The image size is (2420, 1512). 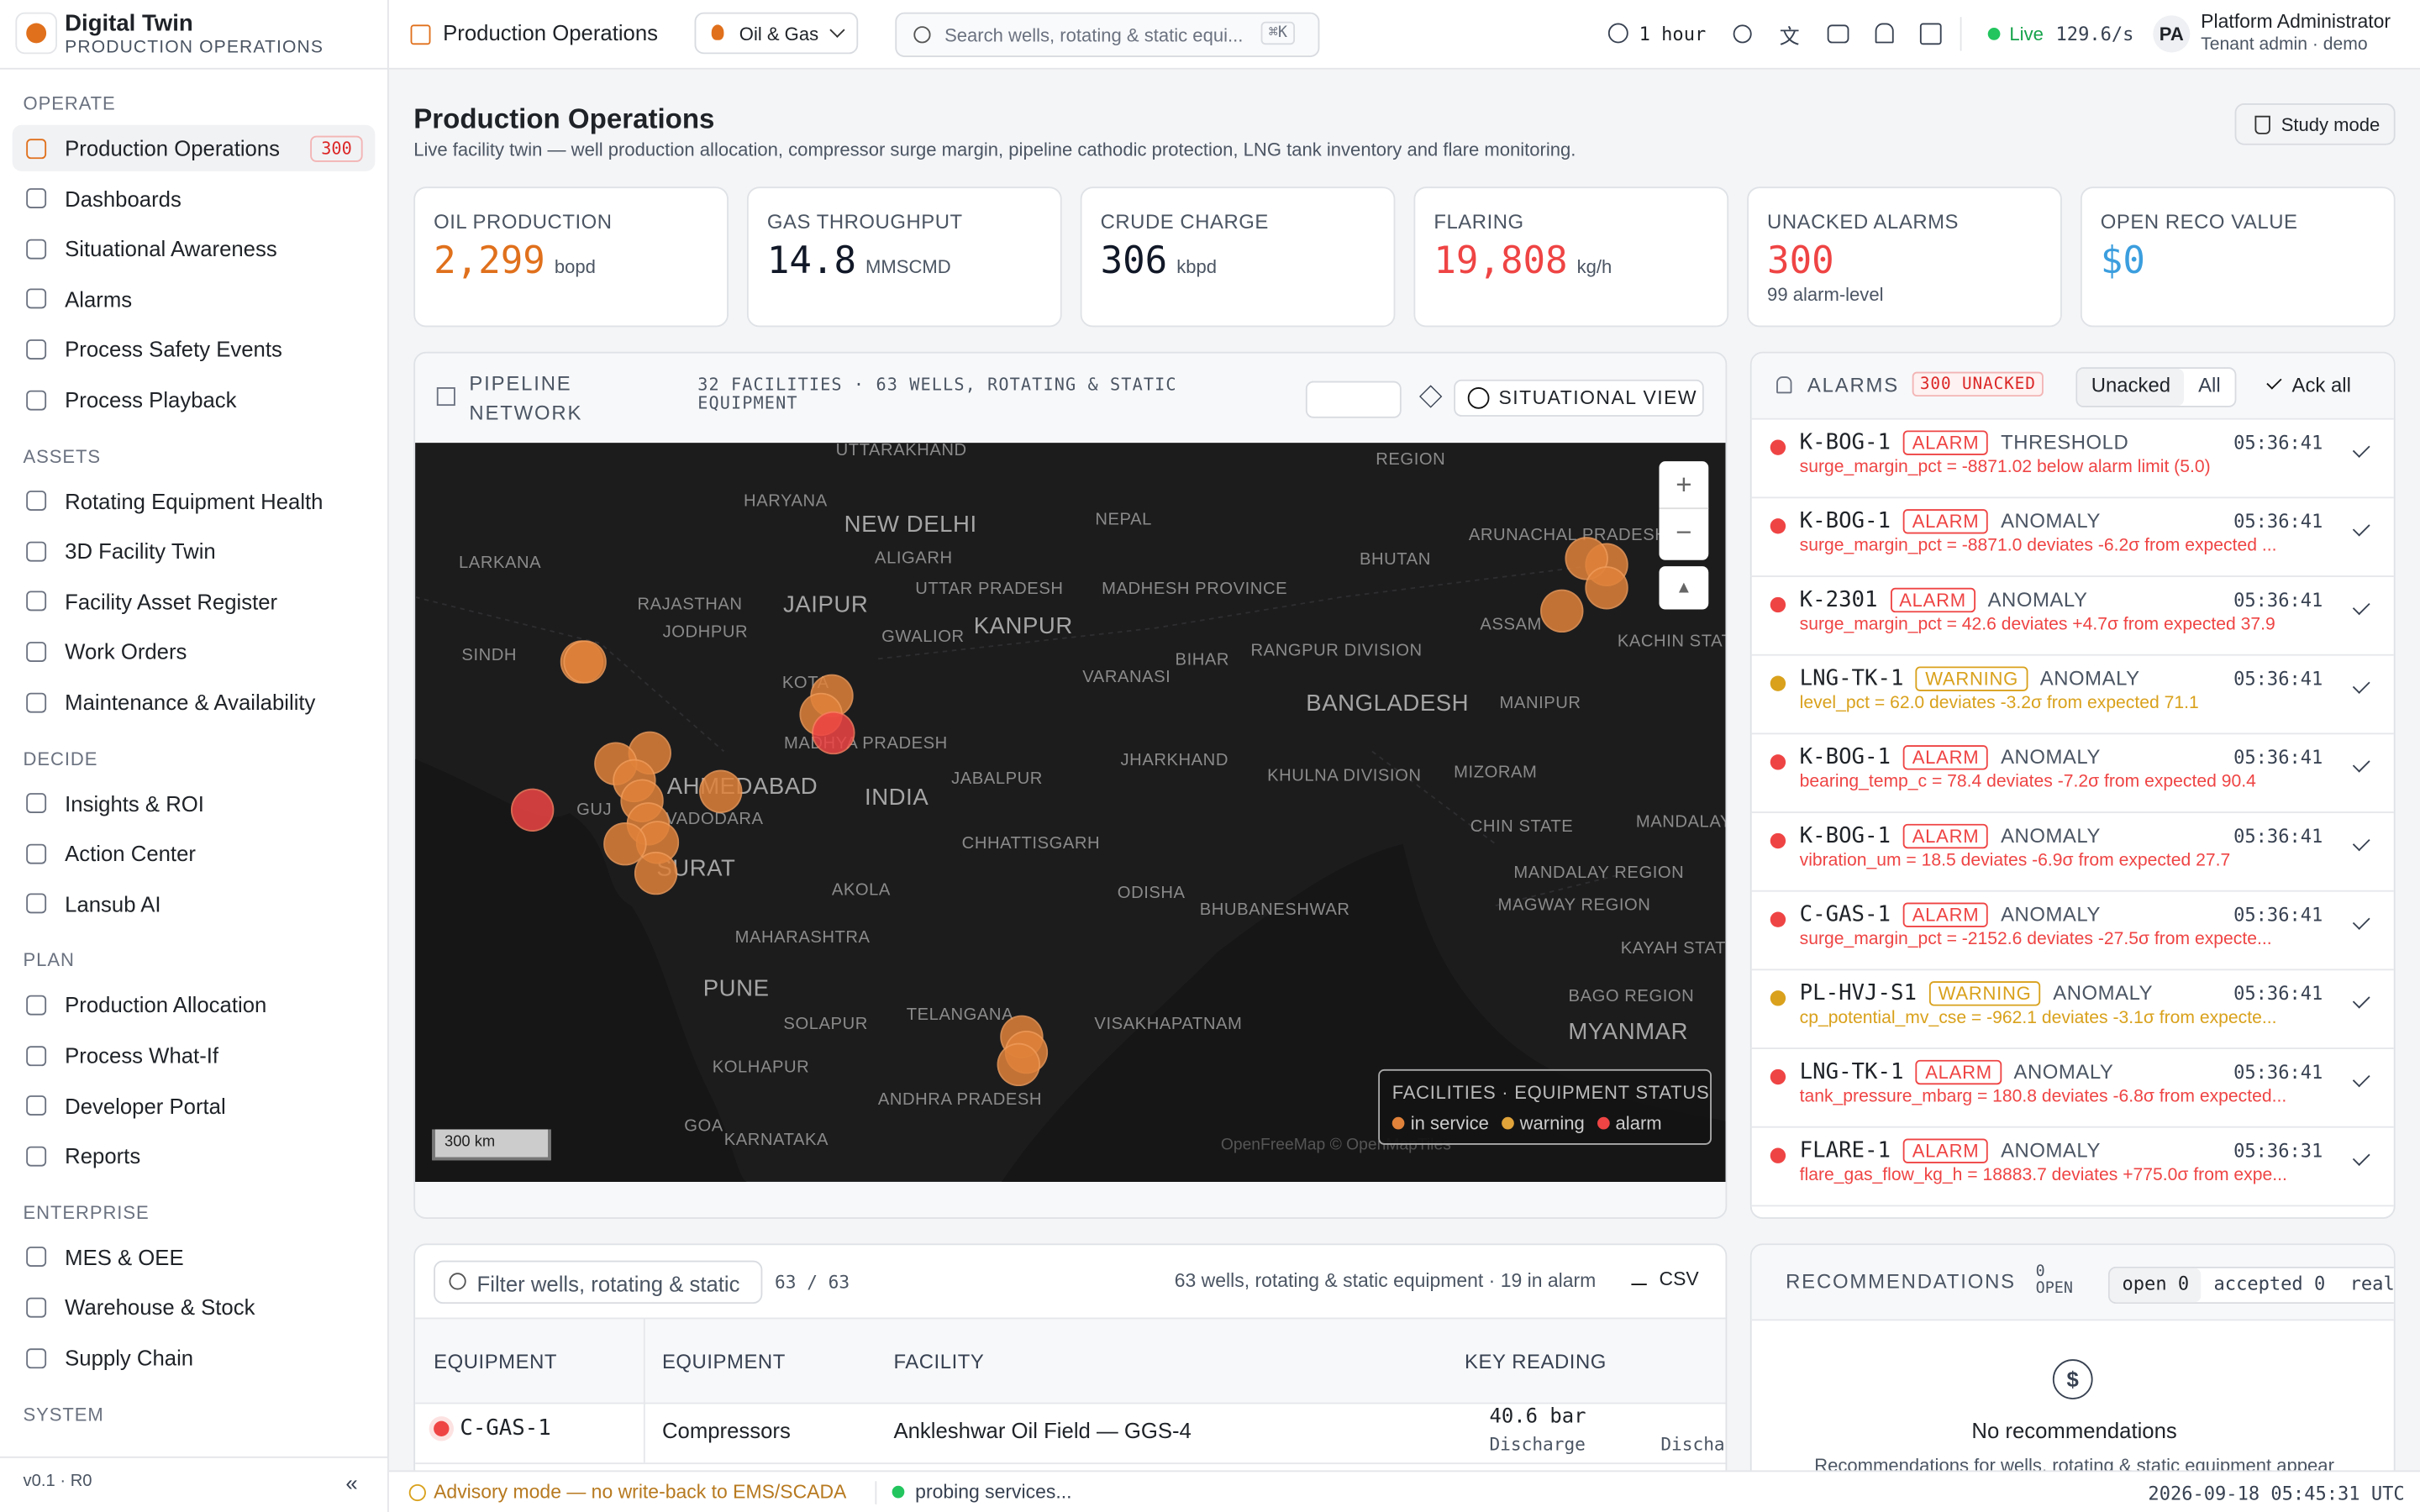 What do you see at coordinates (644, 1431) in the screenshot?
I see `column-divider` at bounding box center [644, 1431].